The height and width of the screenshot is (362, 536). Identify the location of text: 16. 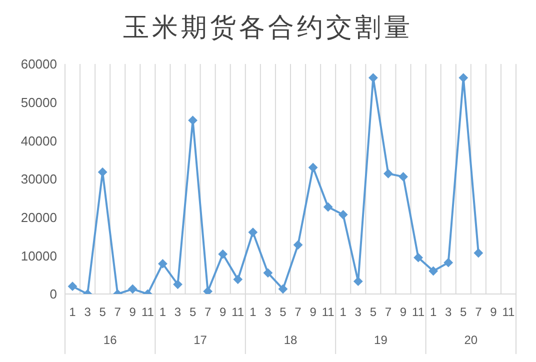
(110, 340).